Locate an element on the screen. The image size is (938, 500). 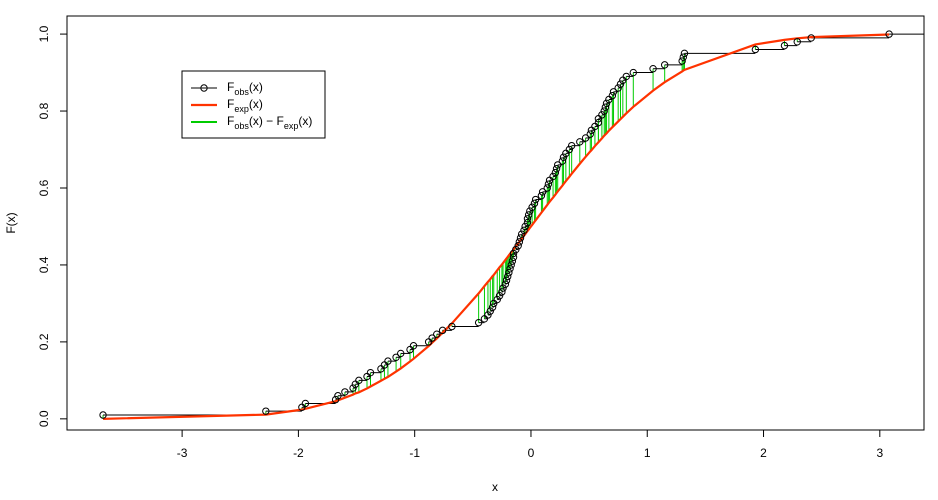
y-tick-label: 0.6 is located at coordinates (44, 187).